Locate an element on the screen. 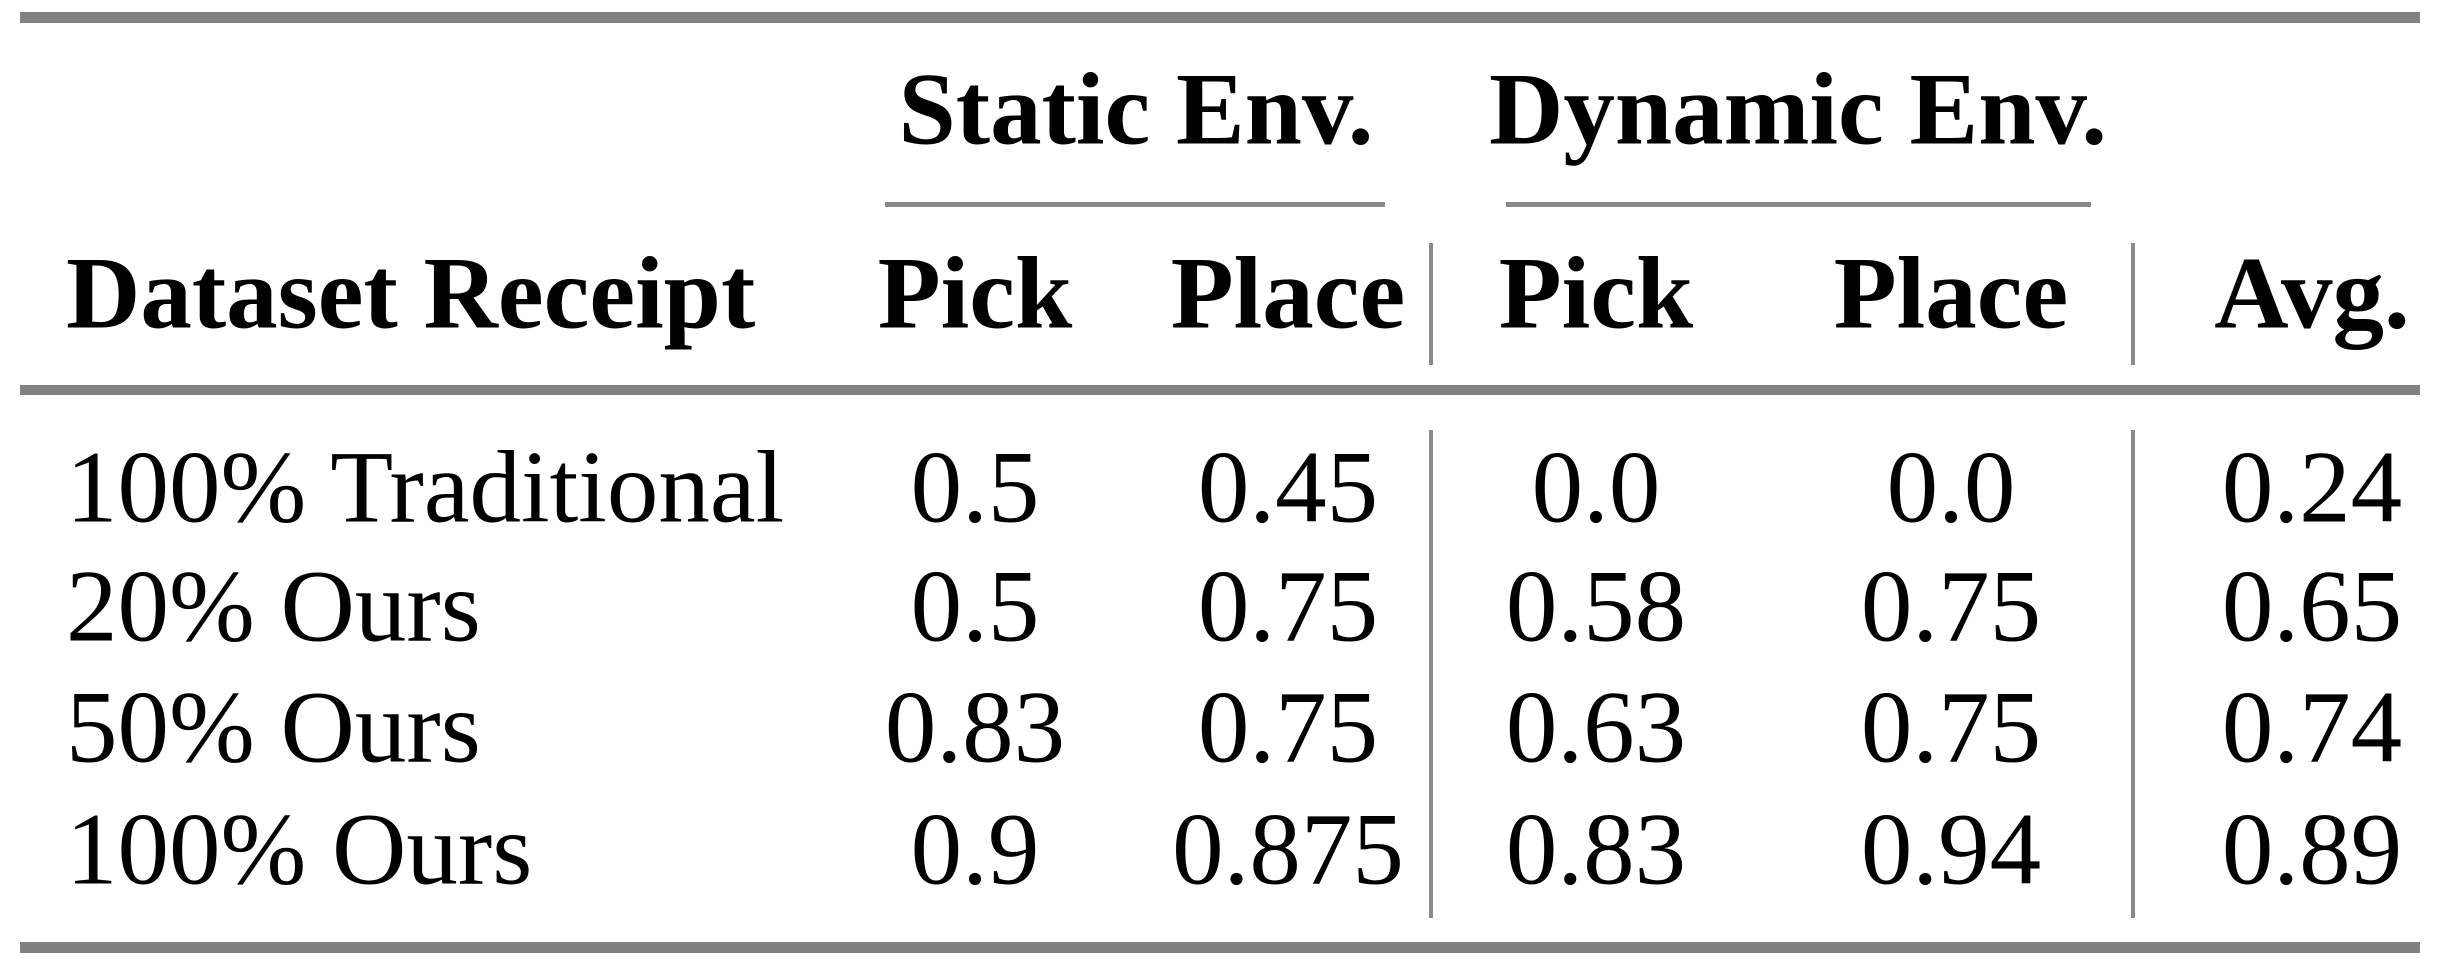 Image resolution: width=2440 pixels, height=966 pixels. column-header-dataset-receipt: Dataset Receipt is located at coordinates (411, 293).